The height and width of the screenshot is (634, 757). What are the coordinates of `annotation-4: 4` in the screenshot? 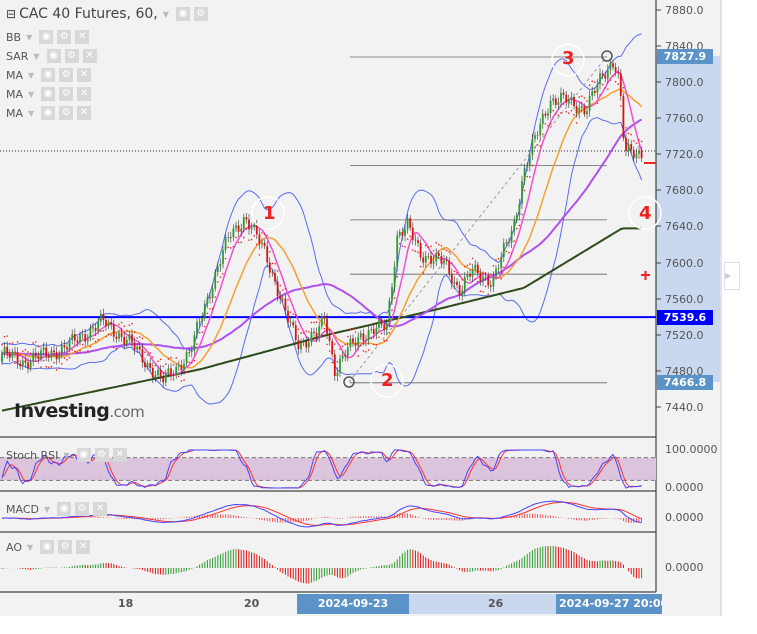 It's located at (645, 213).